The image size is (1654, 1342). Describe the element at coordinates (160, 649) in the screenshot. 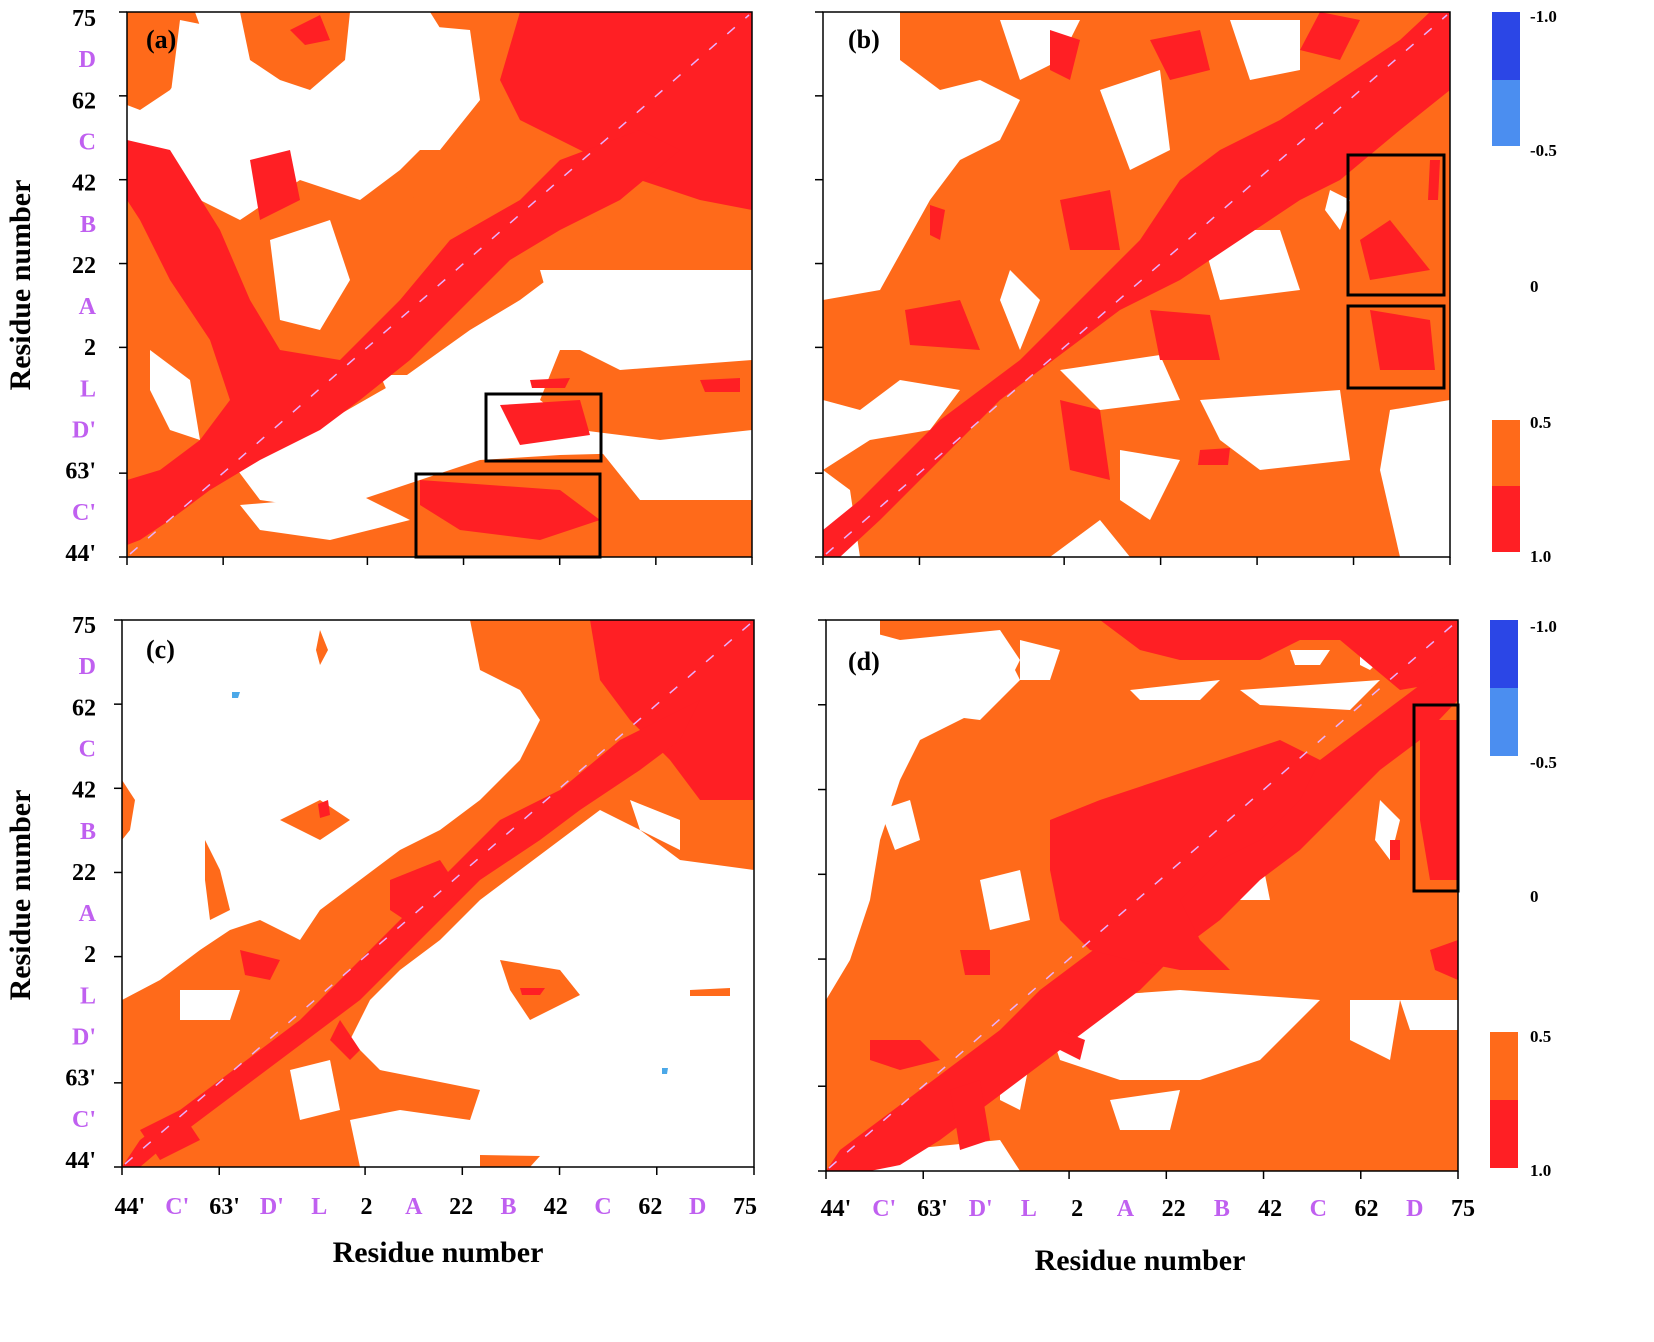

I see `panel-label-c: (c)` at that location.